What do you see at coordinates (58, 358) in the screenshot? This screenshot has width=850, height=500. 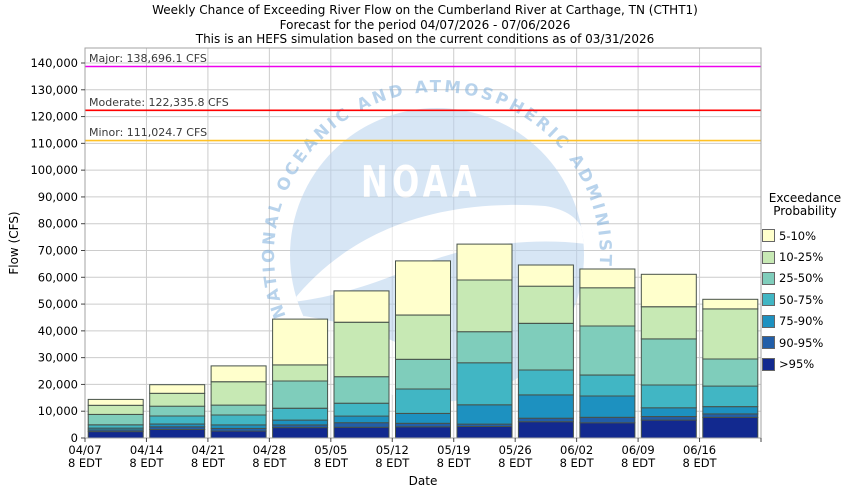 I see `y-tick-label: 30,000` at bounding box center [58, 358].